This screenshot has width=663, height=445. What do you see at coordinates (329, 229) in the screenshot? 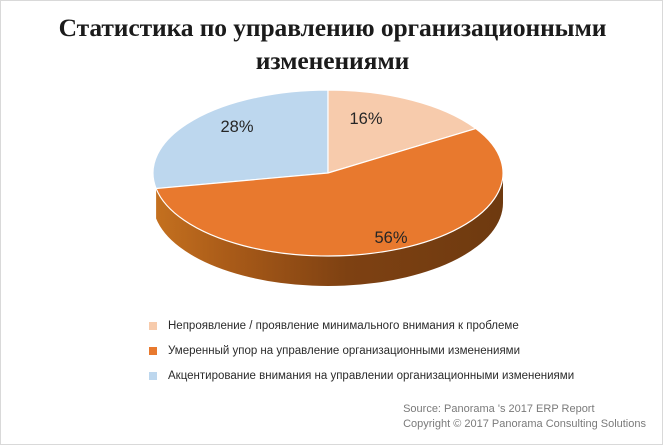
I see `pie-3d-side` at bounding box center [329, 229].